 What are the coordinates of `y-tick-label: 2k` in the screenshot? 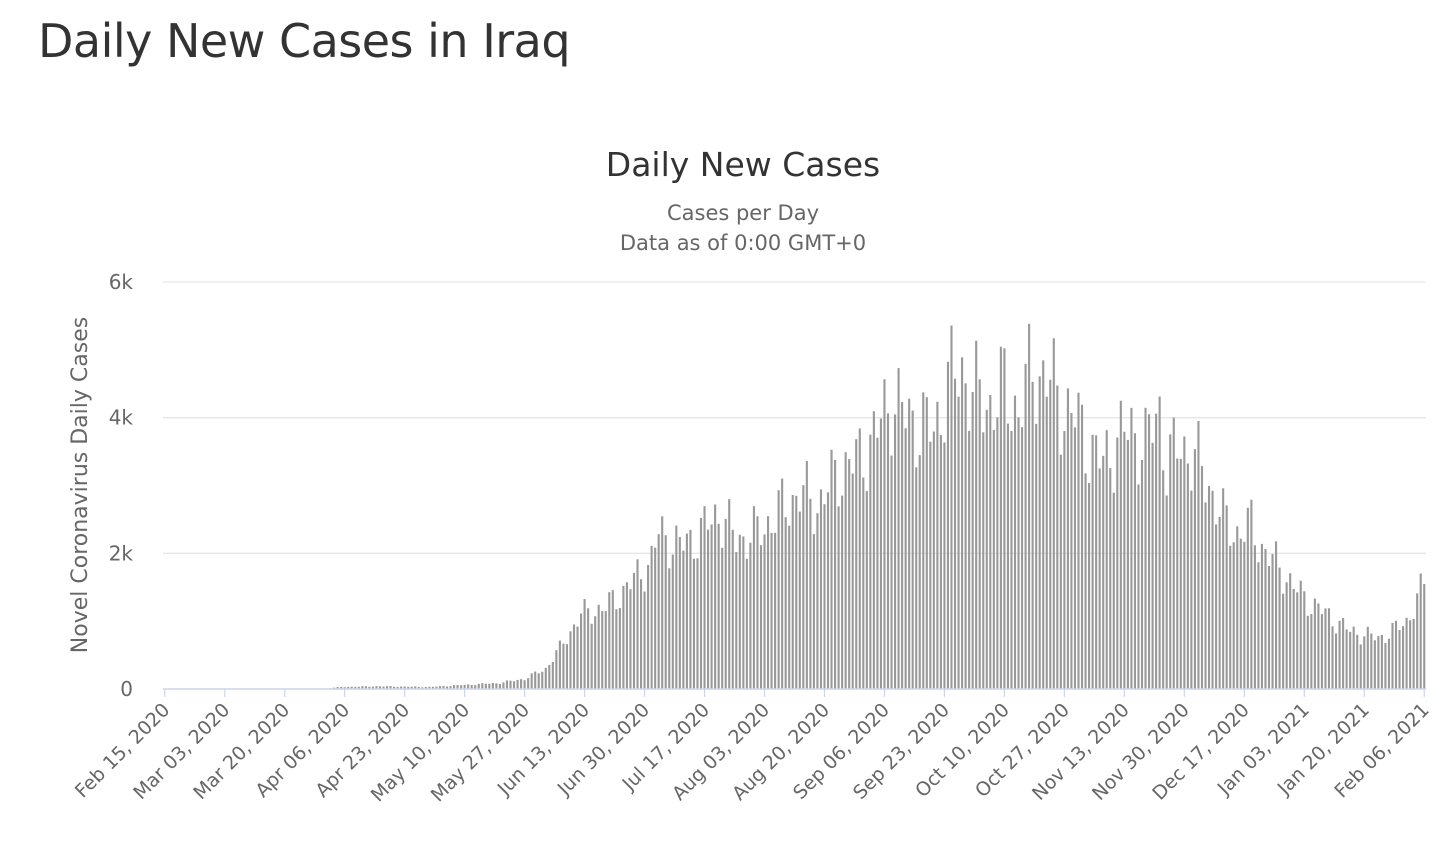 It's located at (121, 553).